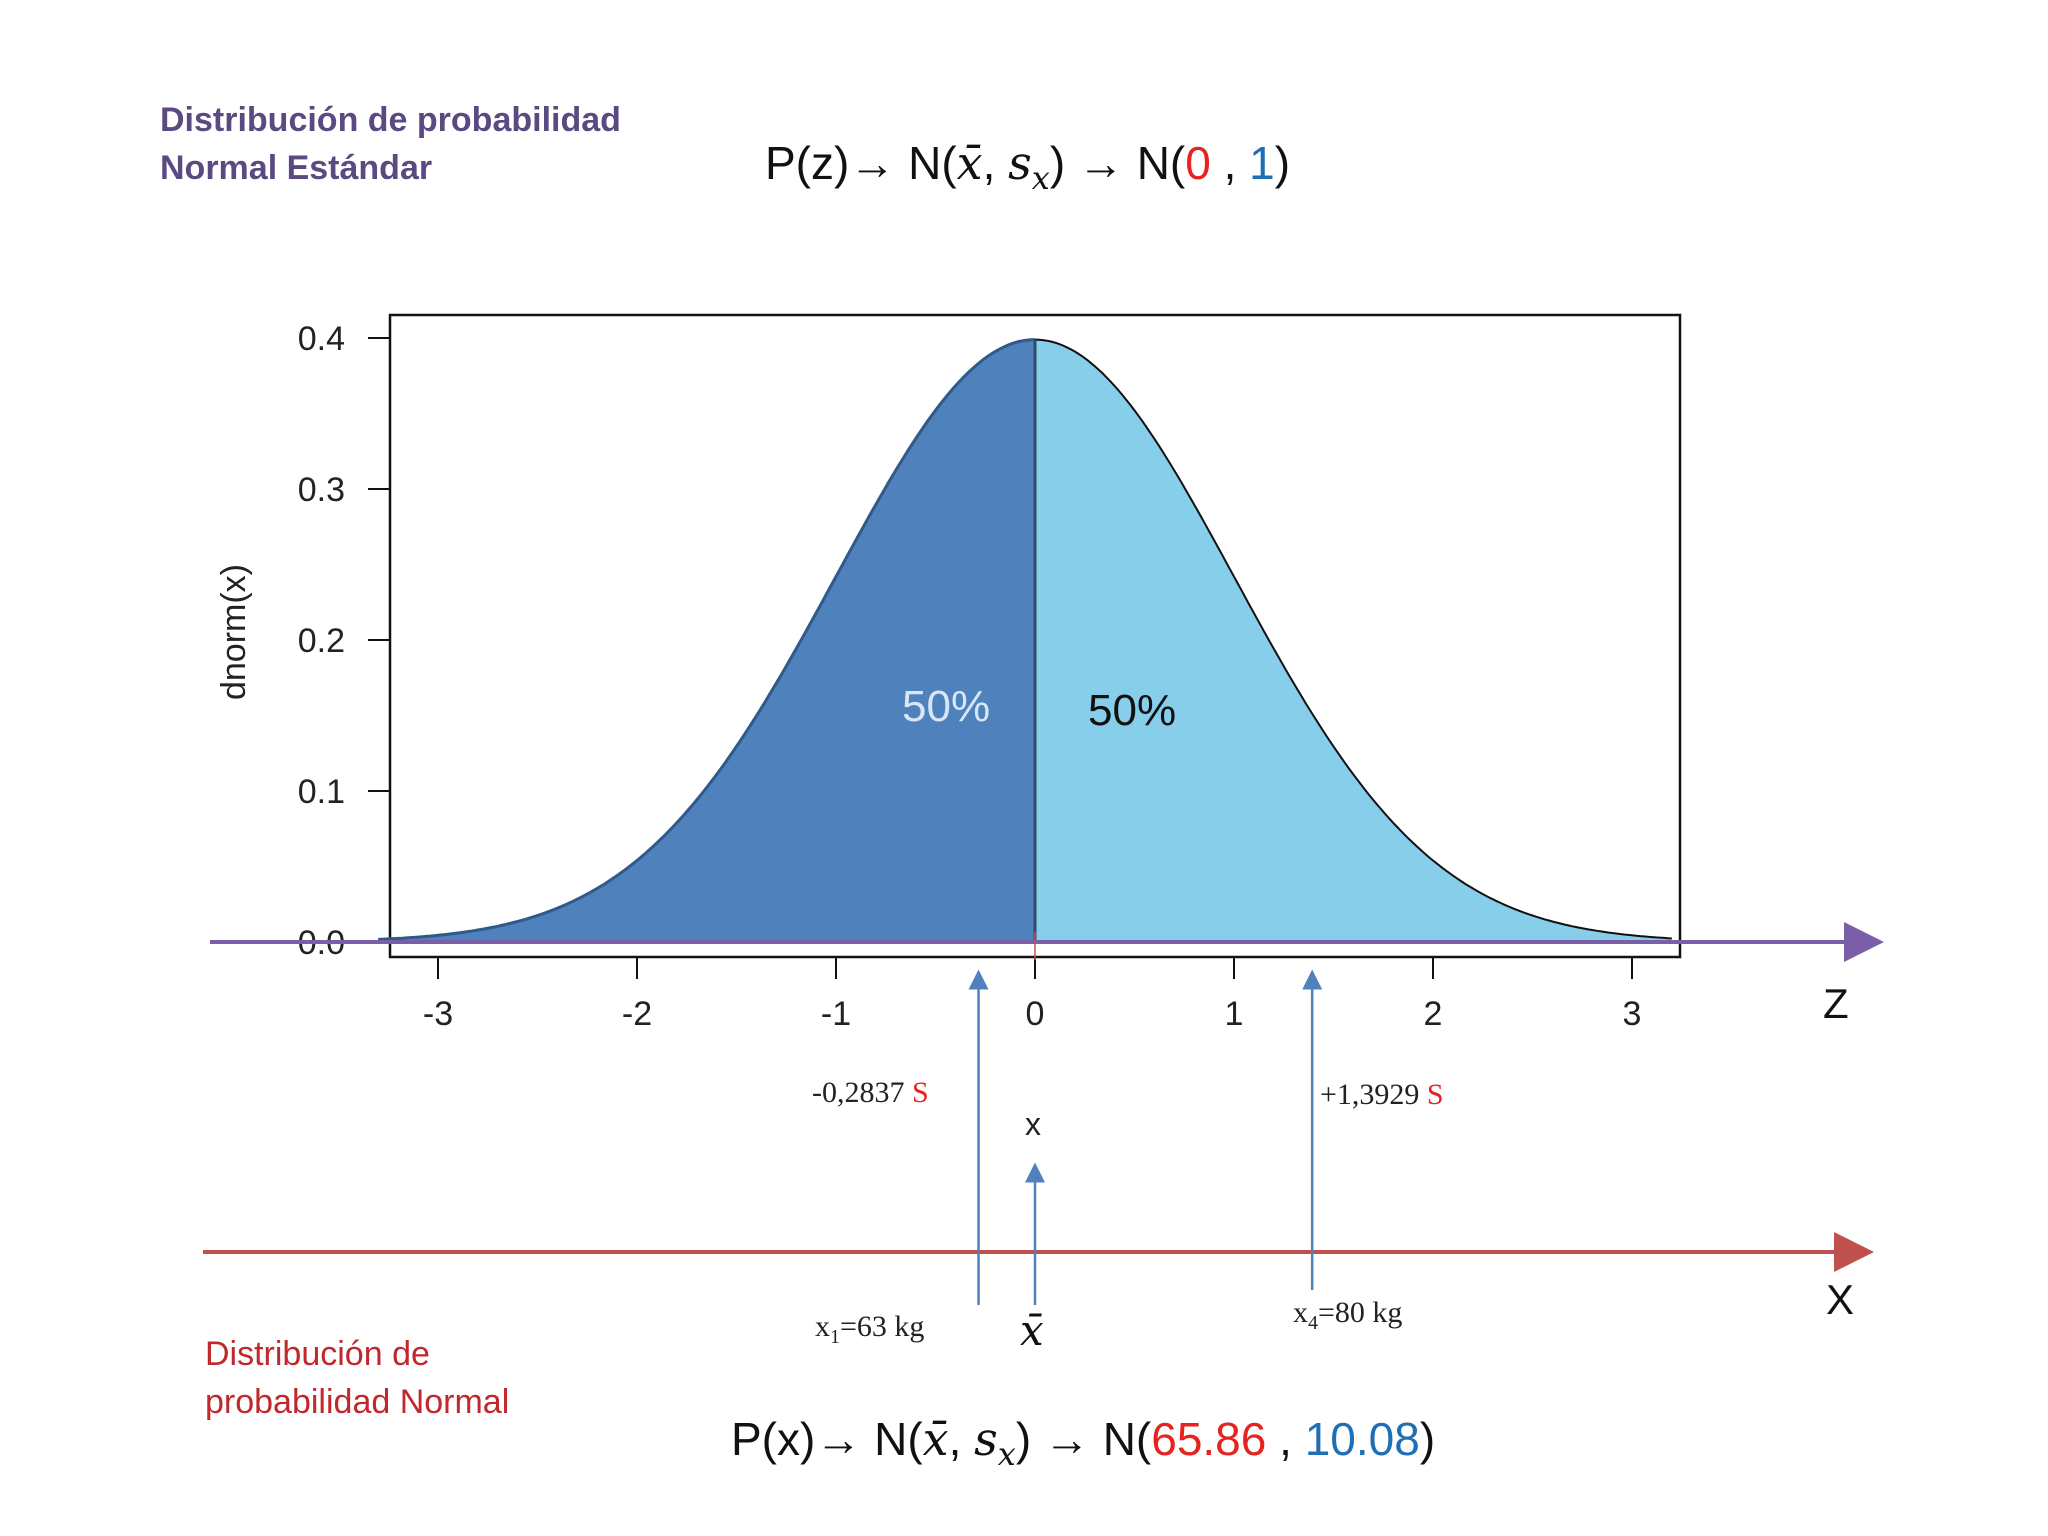  What do you see at coordinates (296, 168) in the screenshot?
I see `standard-title-line2: Normal Estándar` at bounding box center [296, 168].